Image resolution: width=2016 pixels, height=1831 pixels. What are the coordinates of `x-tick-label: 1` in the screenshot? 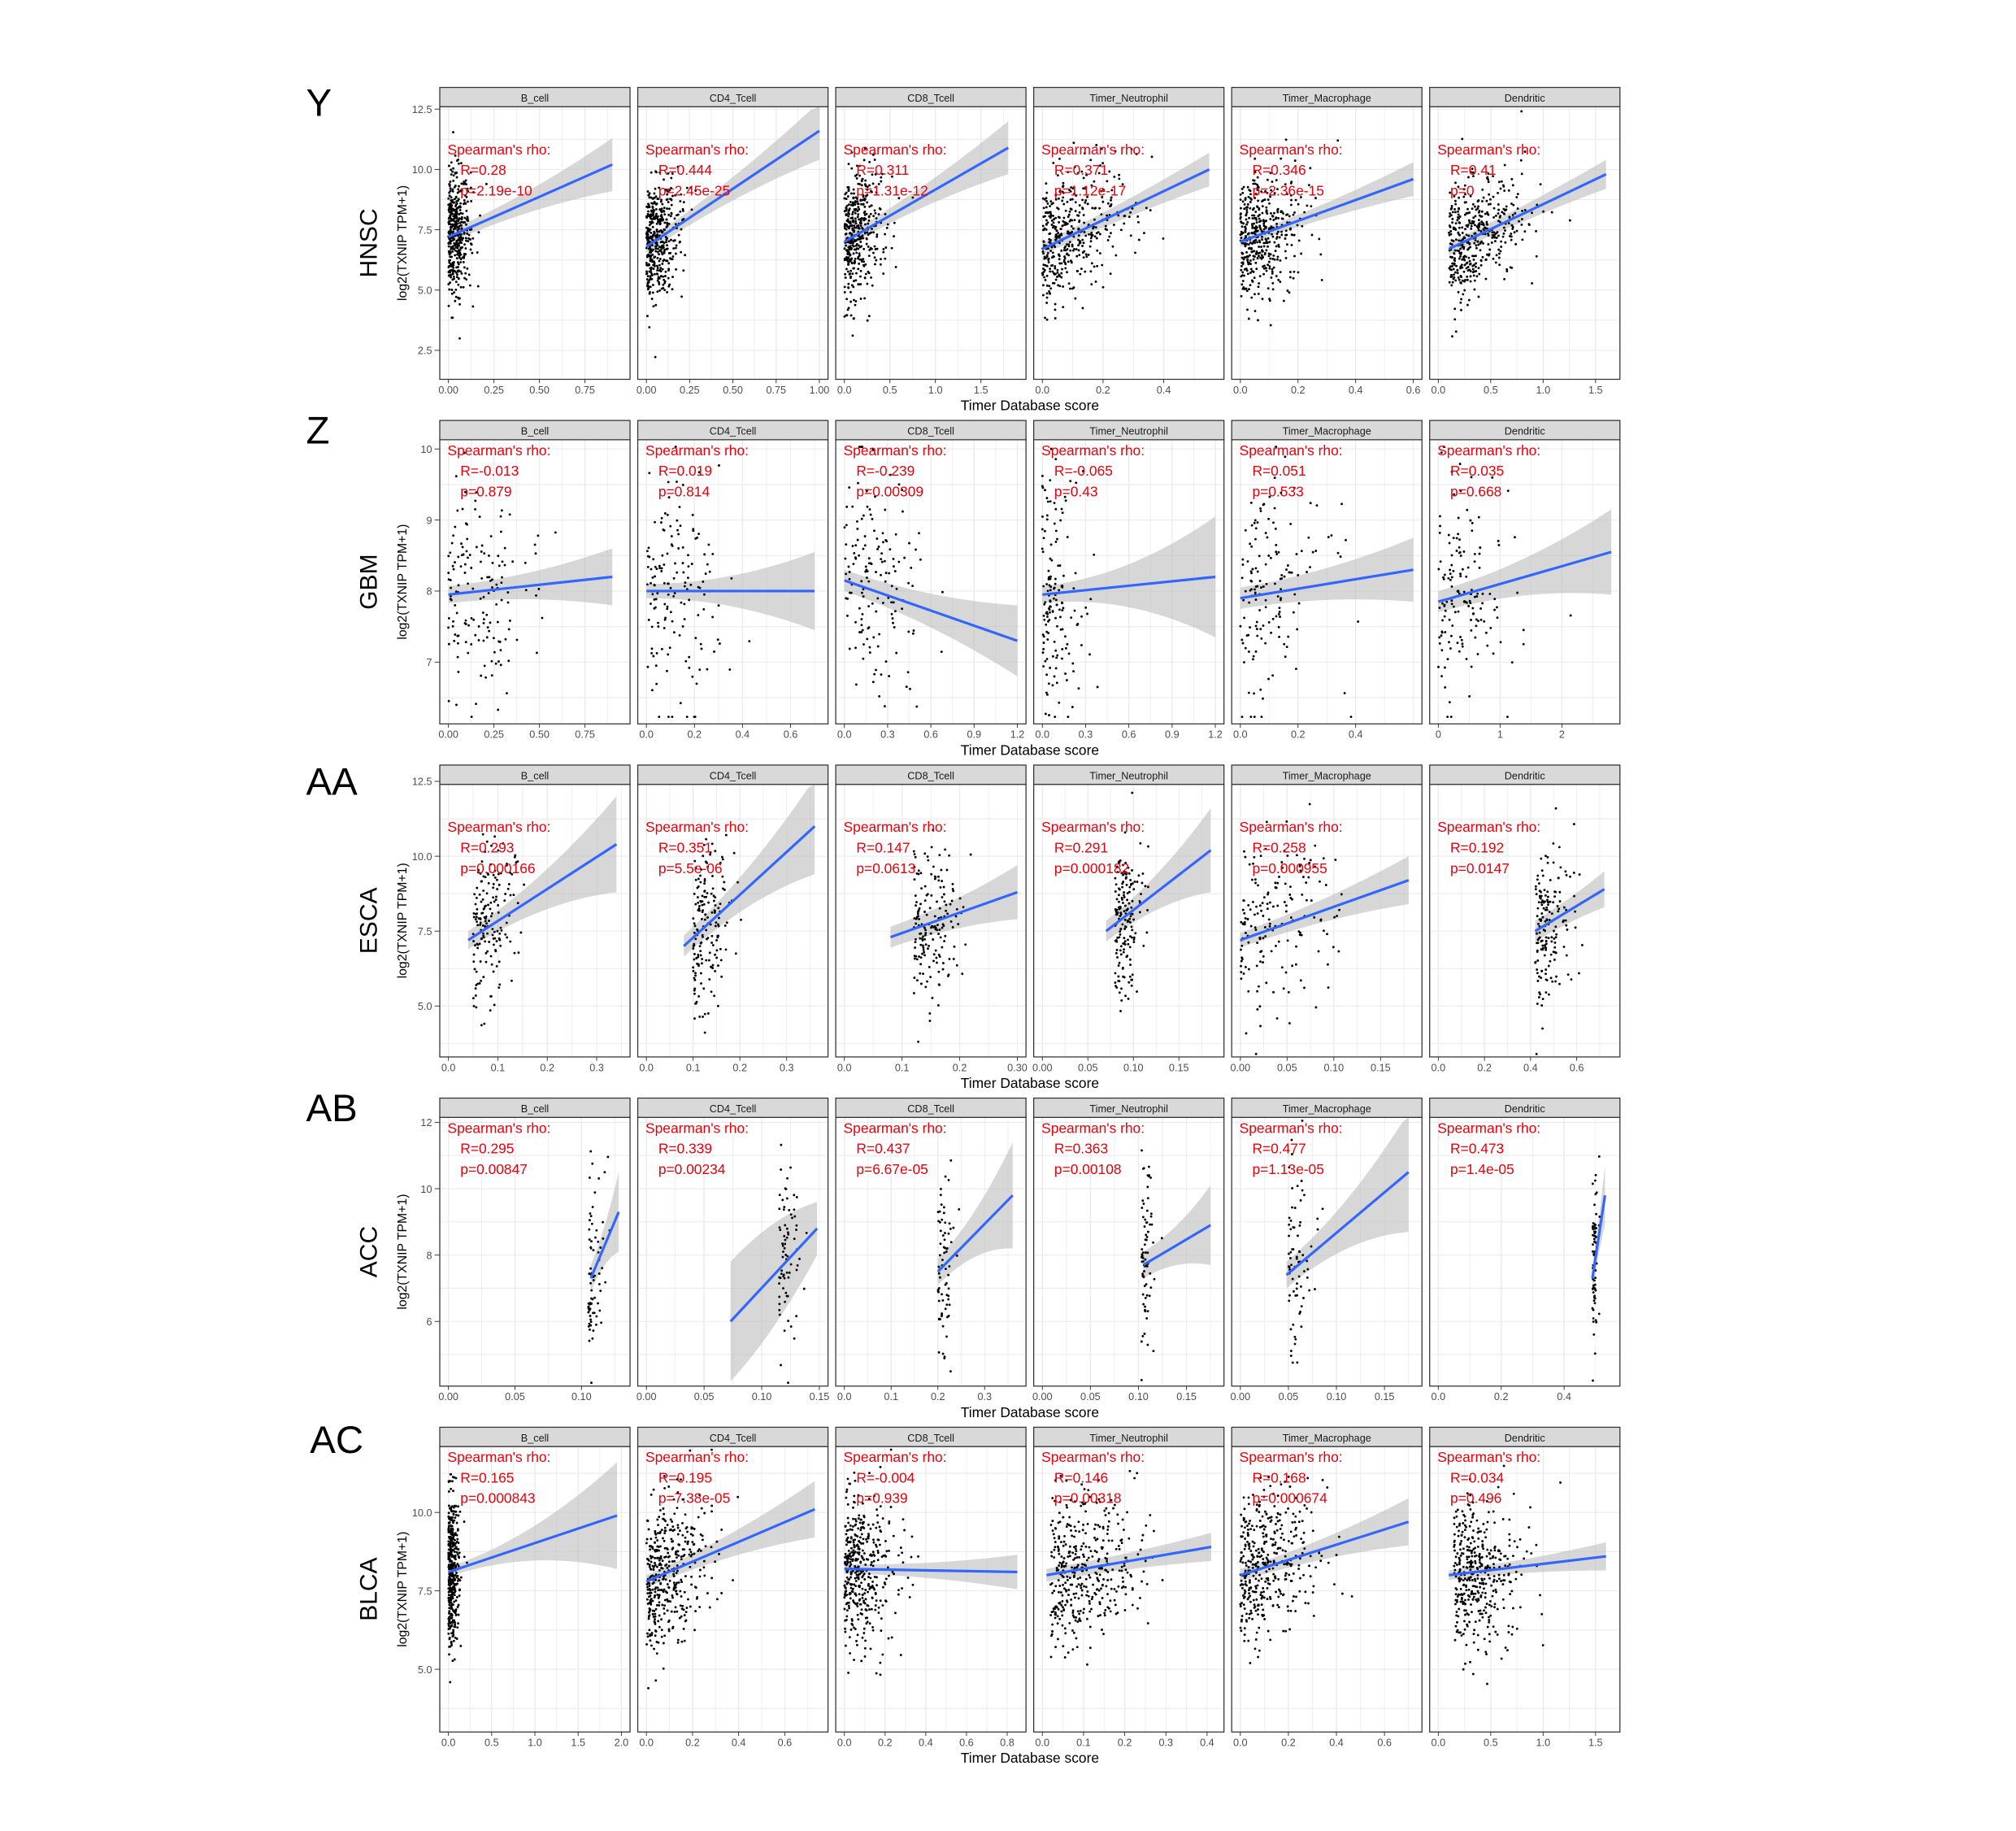 It's located at (1500, 735).